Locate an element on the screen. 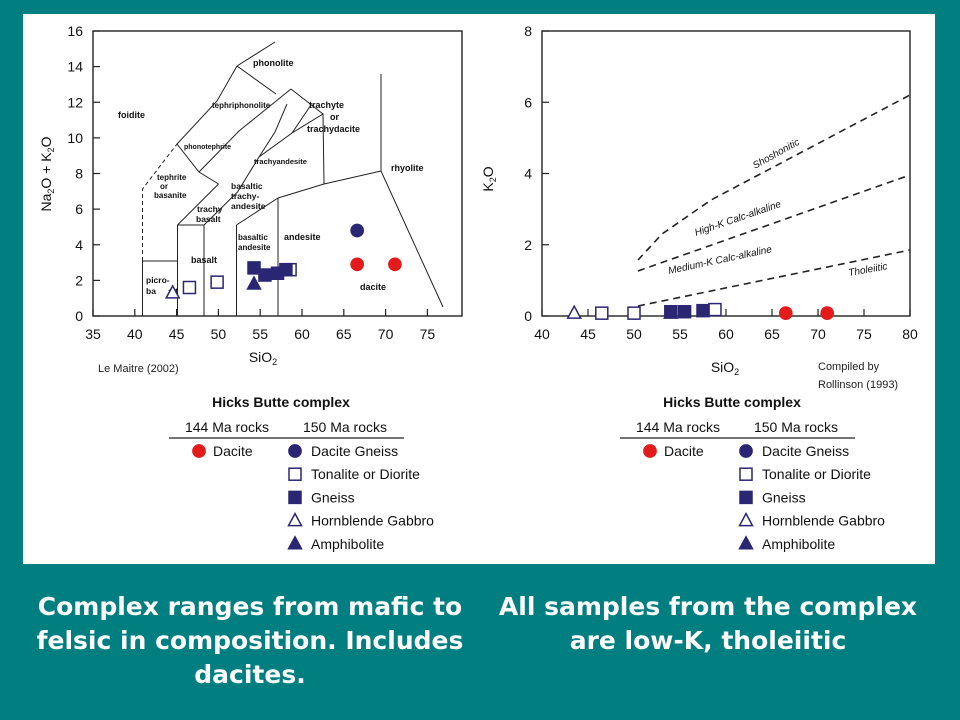 The width and height of the screenshot is (960, 720). field-foidite: foidite is located at coordinates (131, 115).